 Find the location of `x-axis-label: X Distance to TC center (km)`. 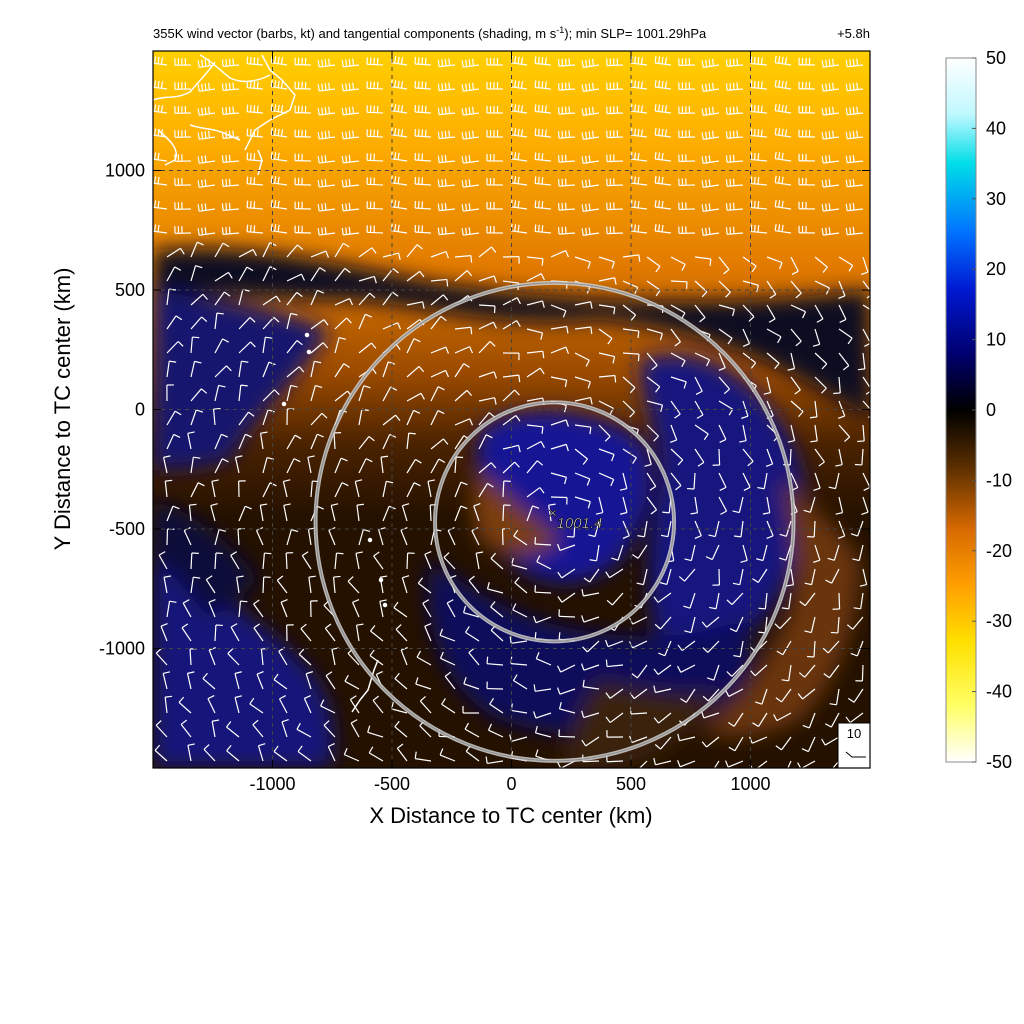

x-axis-label: X Distance to TC center (km) is located at coordinates (510, 815).